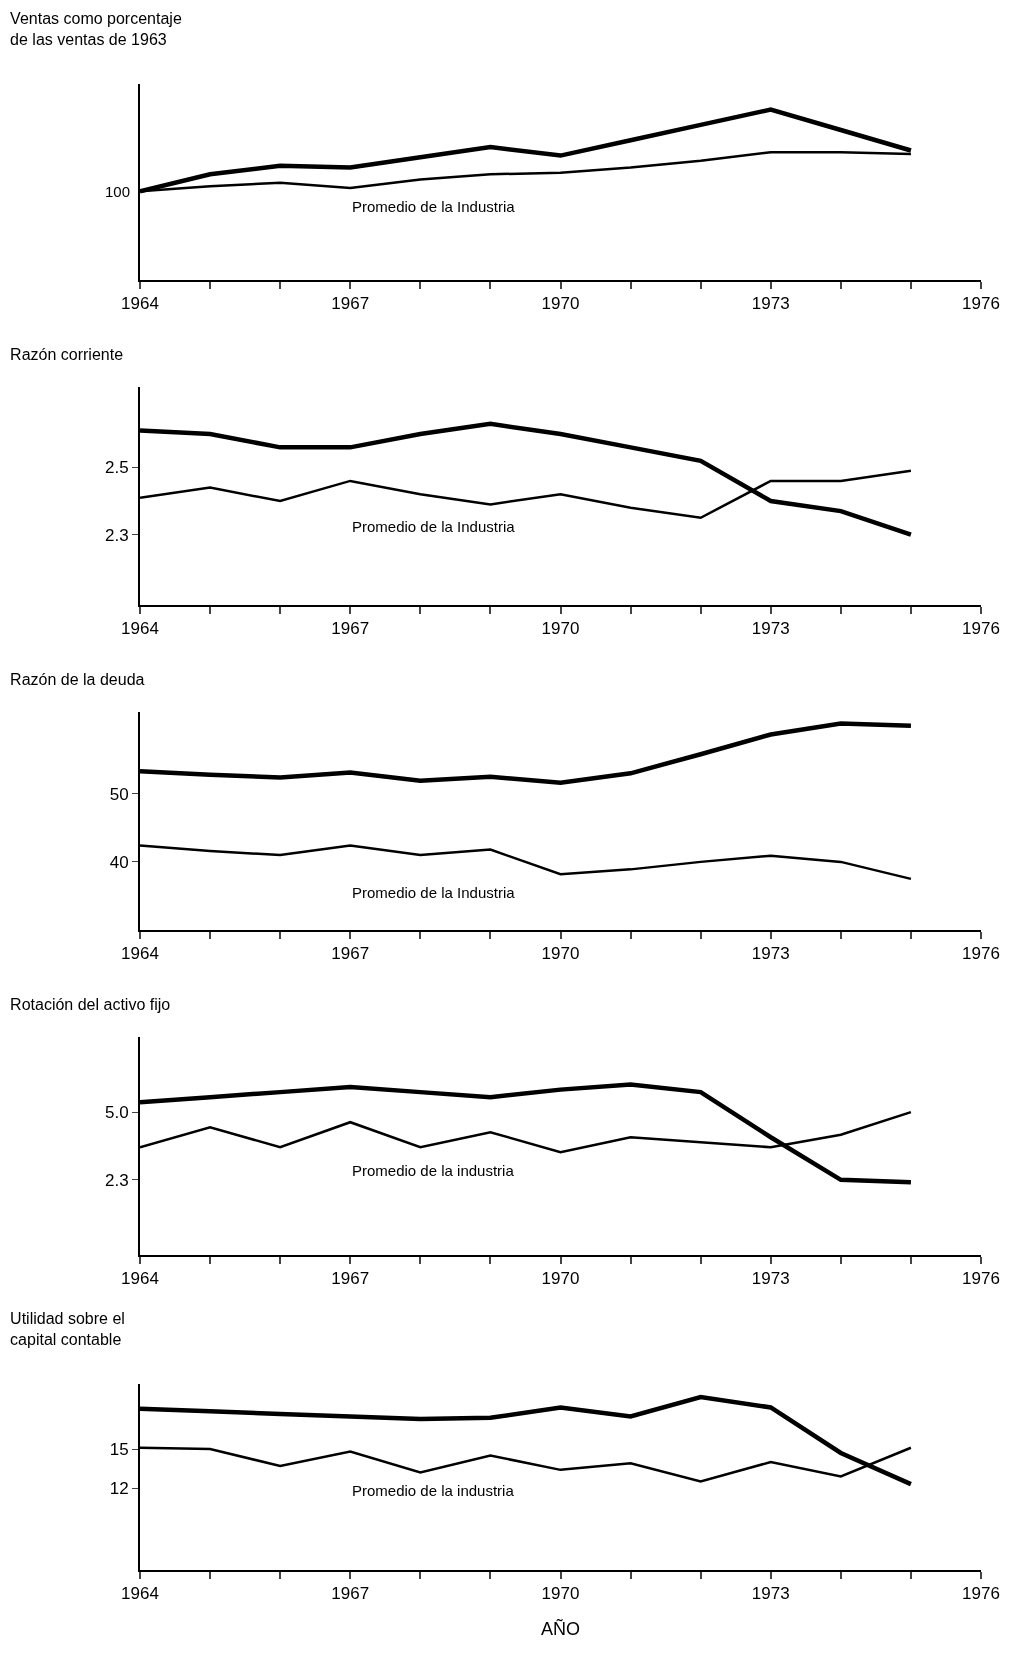 This screenshot has width=1011, height=1653. I want to click on y-tick-label: 2.5, so click(116, 468).